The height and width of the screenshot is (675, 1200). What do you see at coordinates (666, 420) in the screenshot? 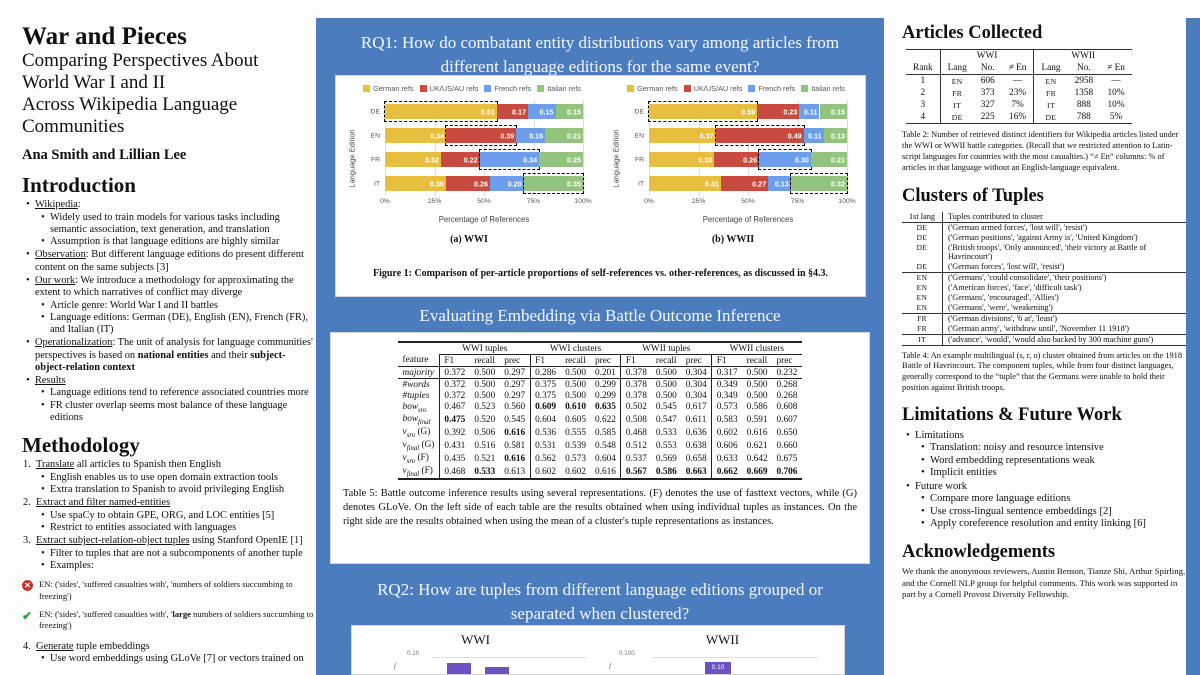
I see `value-cell: 0.547` at bounding box center [666, 420].